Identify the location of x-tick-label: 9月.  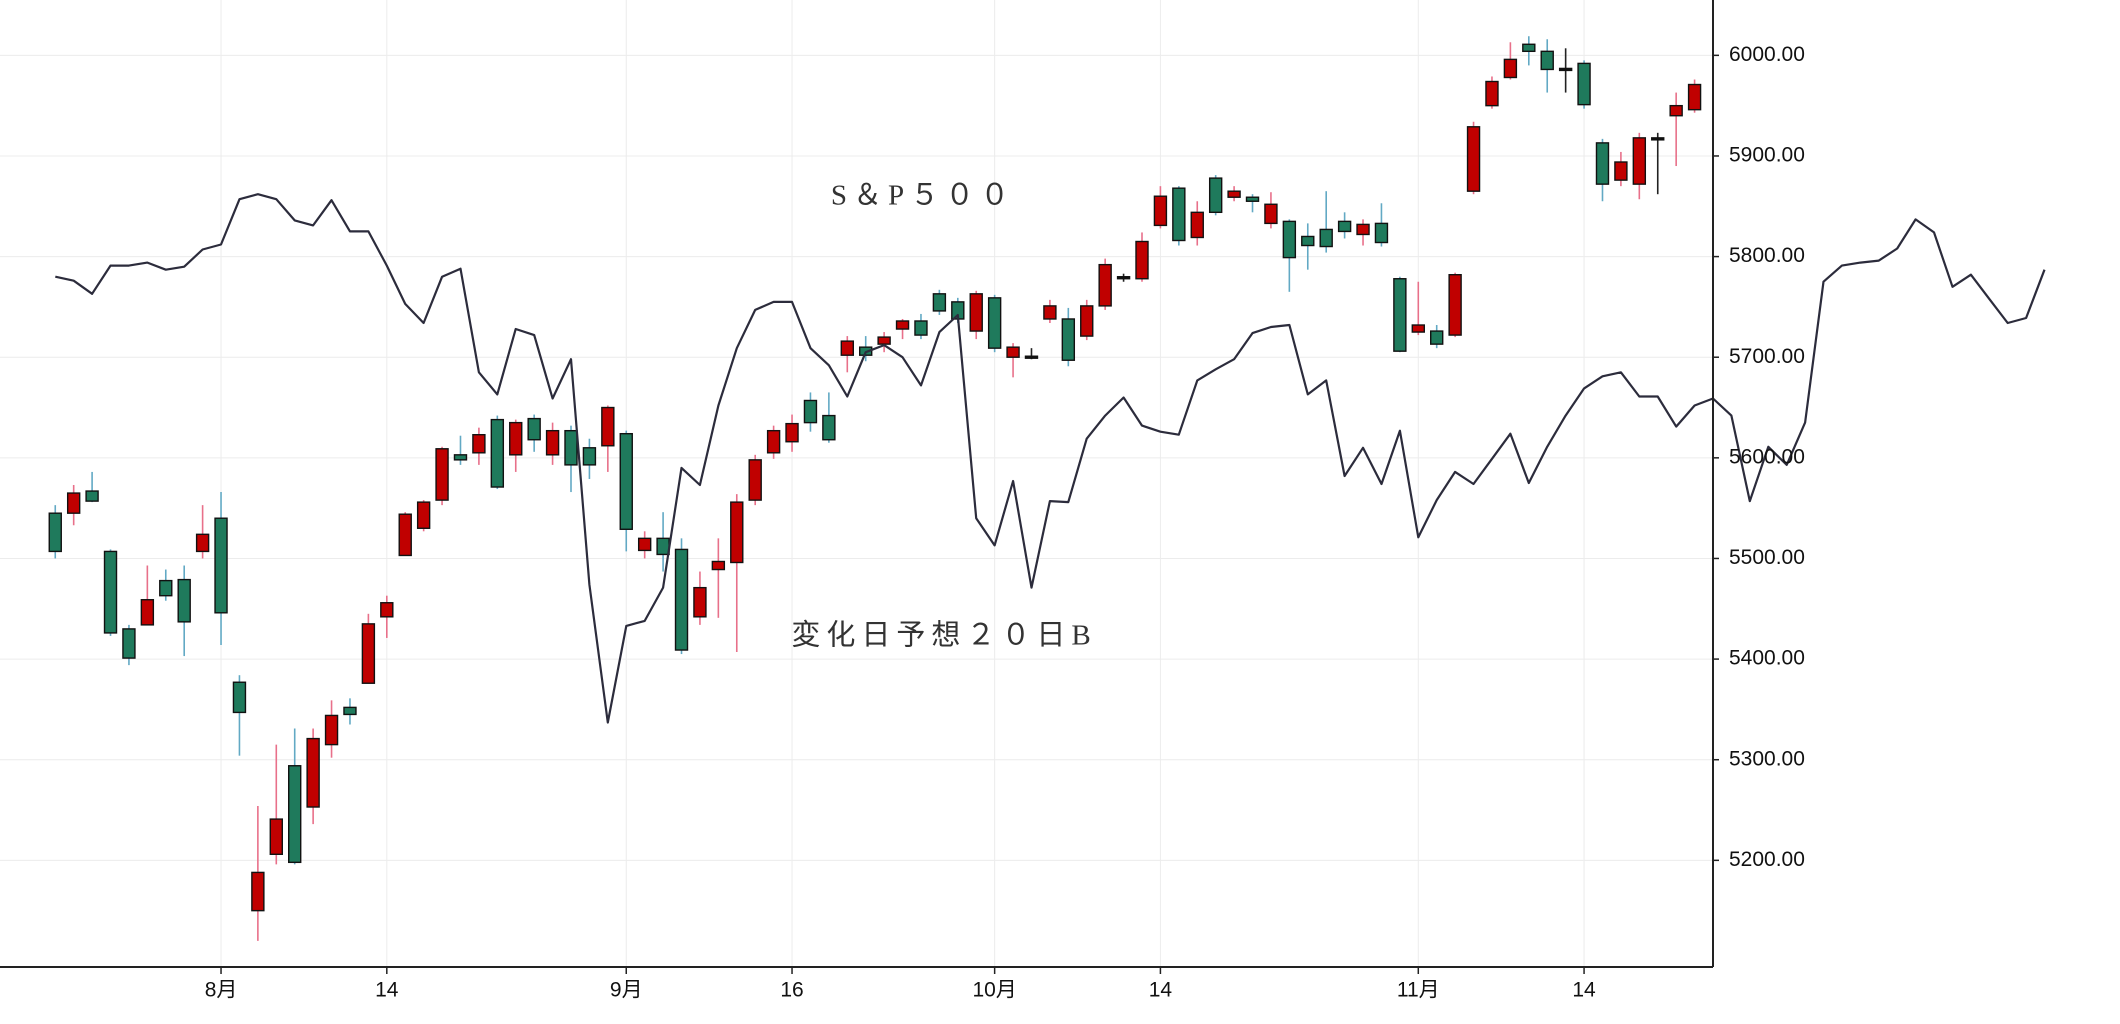
(626, 990).